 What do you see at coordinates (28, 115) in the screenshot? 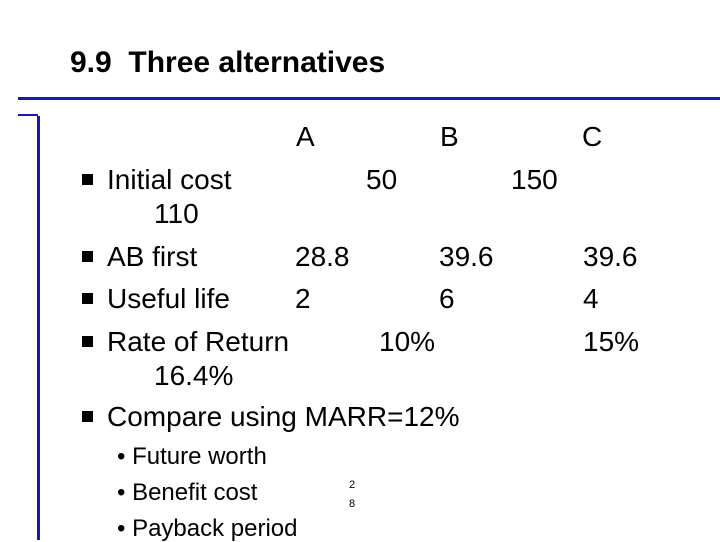
I see `title-rule-tick` at bounding box center [28, 115].